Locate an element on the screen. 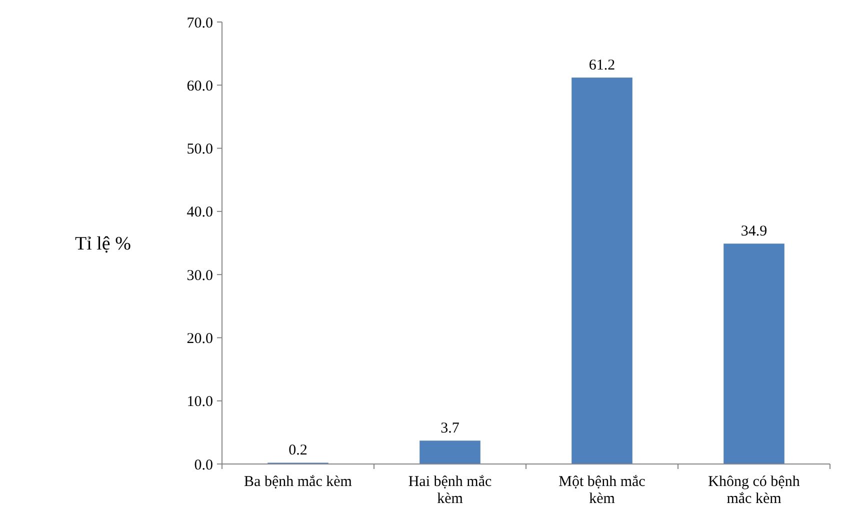 The width and height of the screenshot is (842, 524). y-tick-label: 10.0 is located at coordinates (199, 402).